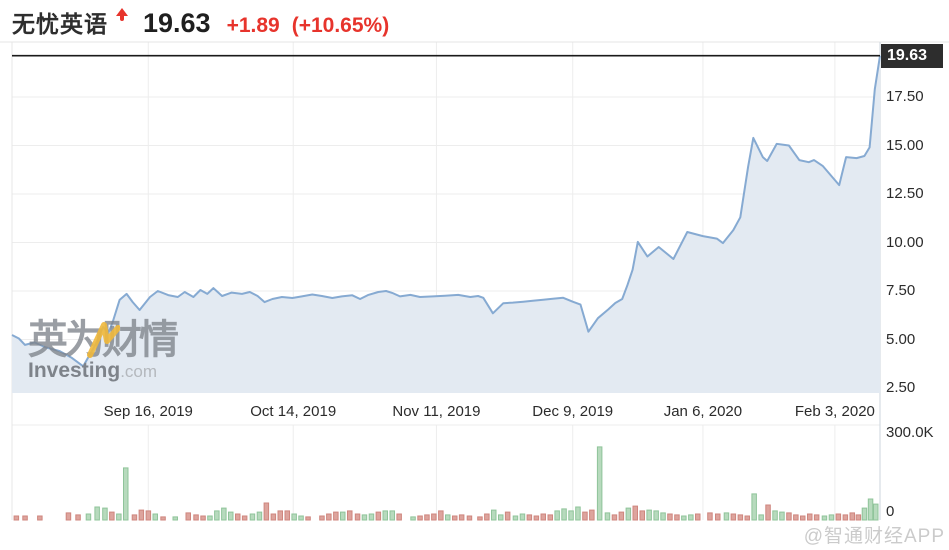  Describe the element at coordinates (912, 56) in the screenshot. I see `current-price-tag: 19.63` at that location.